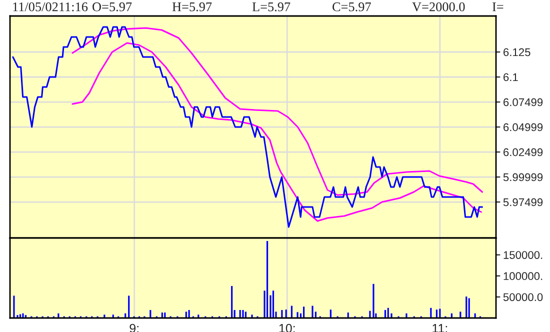 Image resolution: width=550 pixels, height=332 pixels. Describe the element at coordinates (523, 152) in the screenshot. I see `y-tick-label: 6.02499` at that location.